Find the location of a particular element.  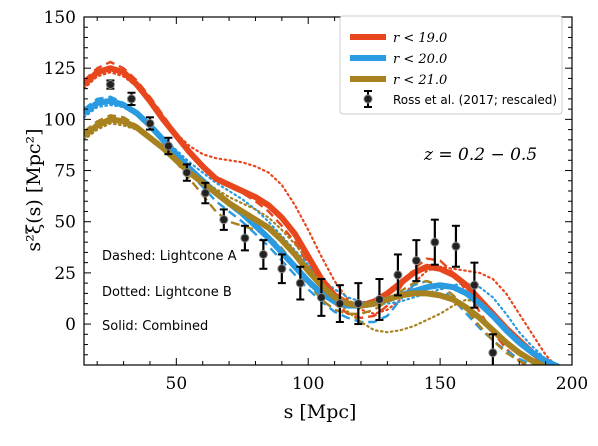

y-tick-label: 100 is located at coordinates (60, 120).